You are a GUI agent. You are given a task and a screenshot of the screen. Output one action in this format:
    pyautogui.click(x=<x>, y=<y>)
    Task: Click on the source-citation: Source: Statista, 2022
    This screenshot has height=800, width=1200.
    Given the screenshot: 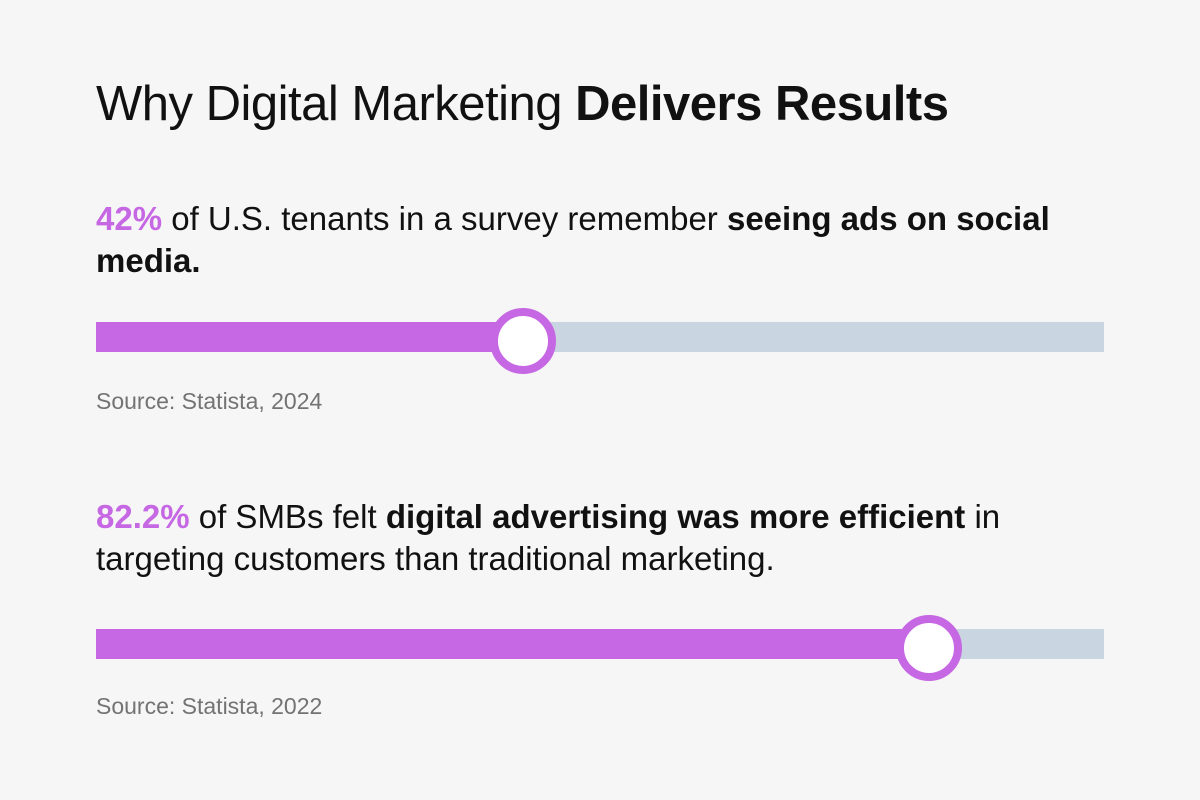 What is the action you would take?
    pyautogui.click(x=209, y=706)
    